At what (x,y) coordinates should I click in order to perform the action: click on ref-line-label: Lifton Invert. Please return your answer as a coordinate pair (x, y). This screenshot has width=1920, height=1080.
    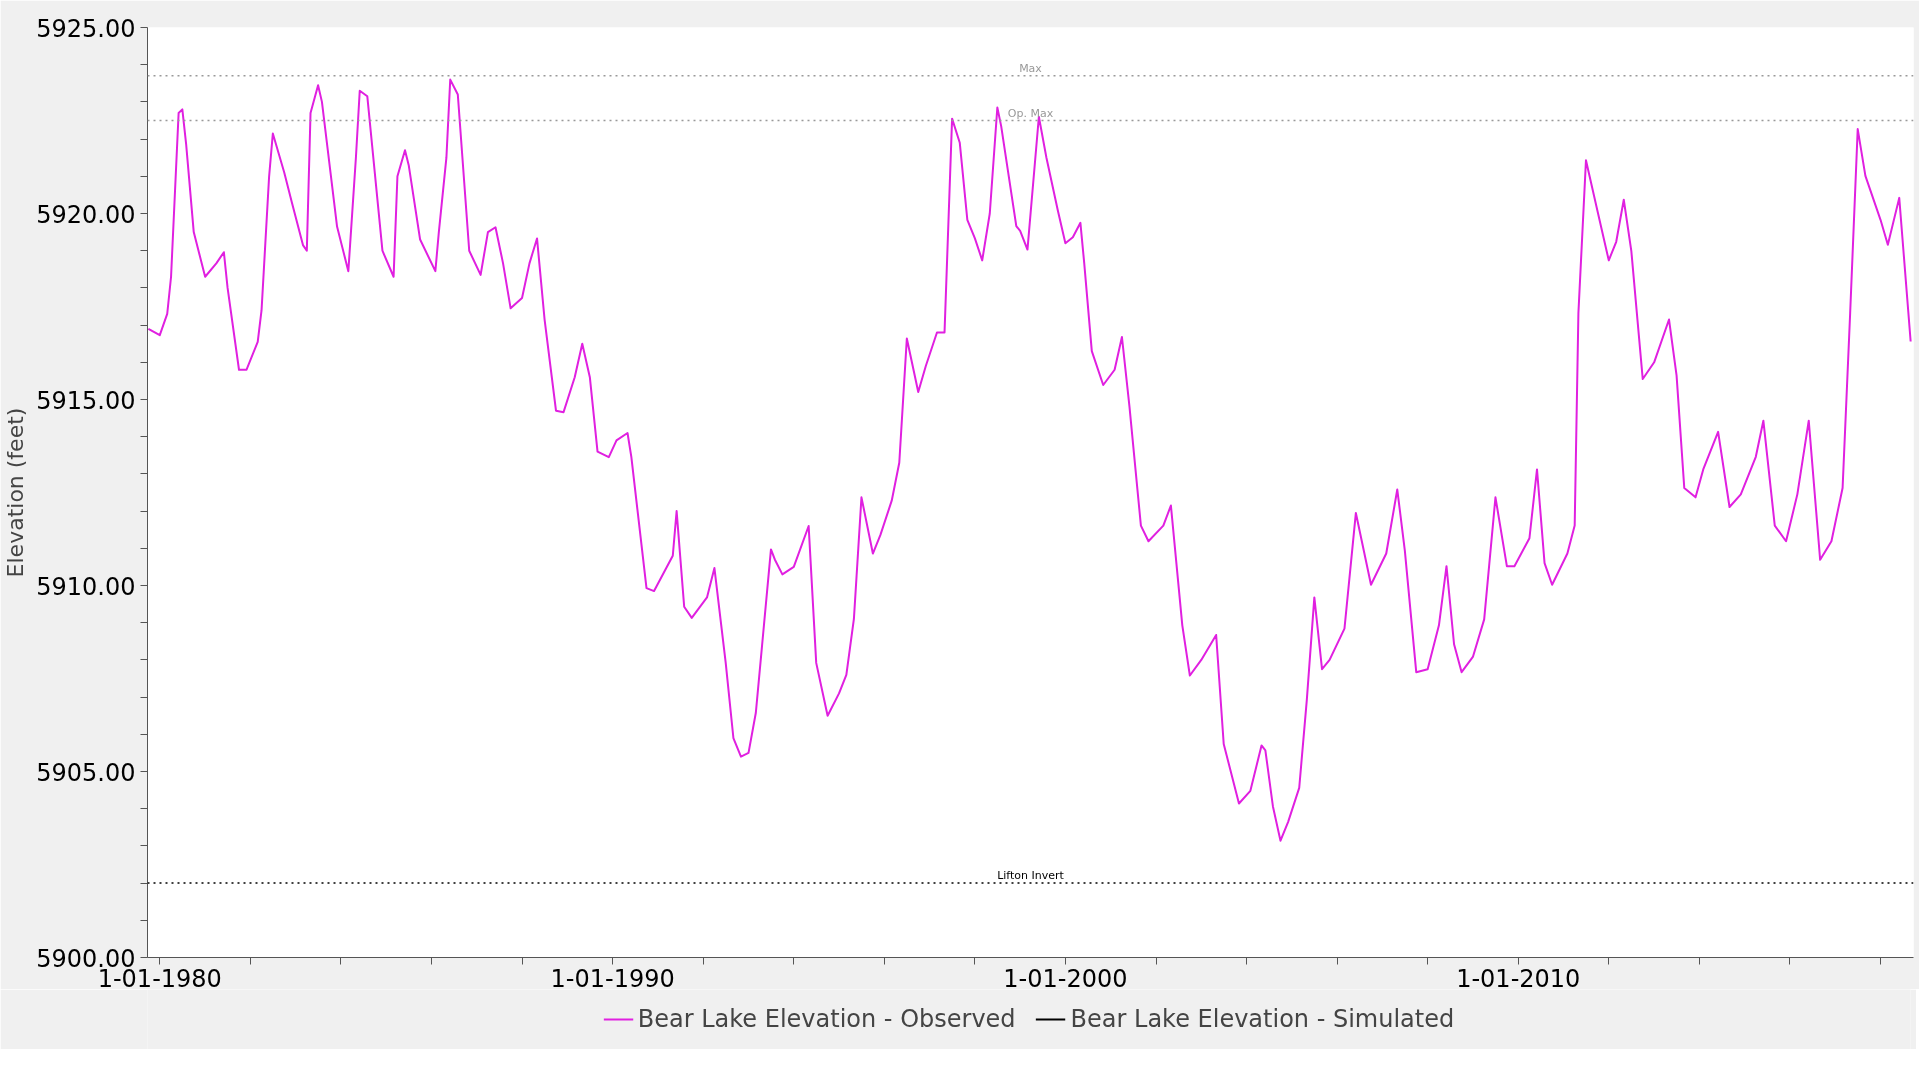
    Looking at the image, I should click on (1031, 876).